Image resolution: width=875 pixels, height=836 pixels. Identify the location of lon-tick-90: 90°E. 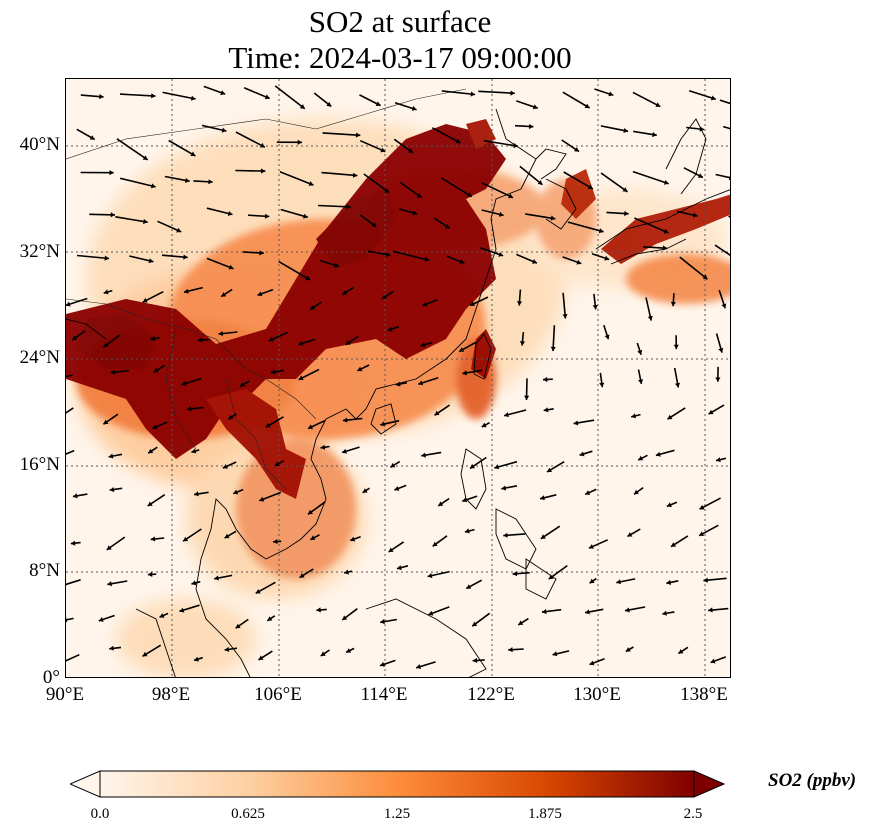
(65, 694).